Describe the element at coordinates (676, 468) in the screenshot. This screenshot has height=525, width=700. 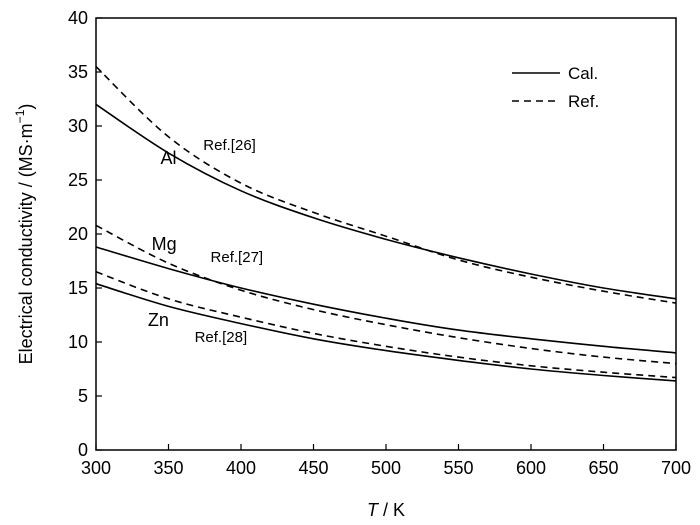
I see `x-tick-label: 700` at that location.